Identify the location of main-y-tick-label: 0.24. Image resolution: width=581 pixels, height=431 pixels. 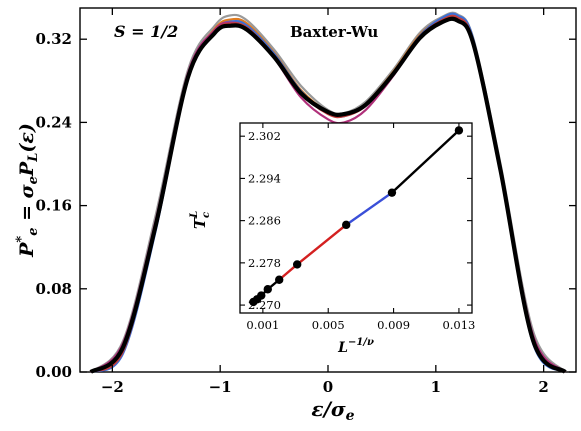
(53, 122).